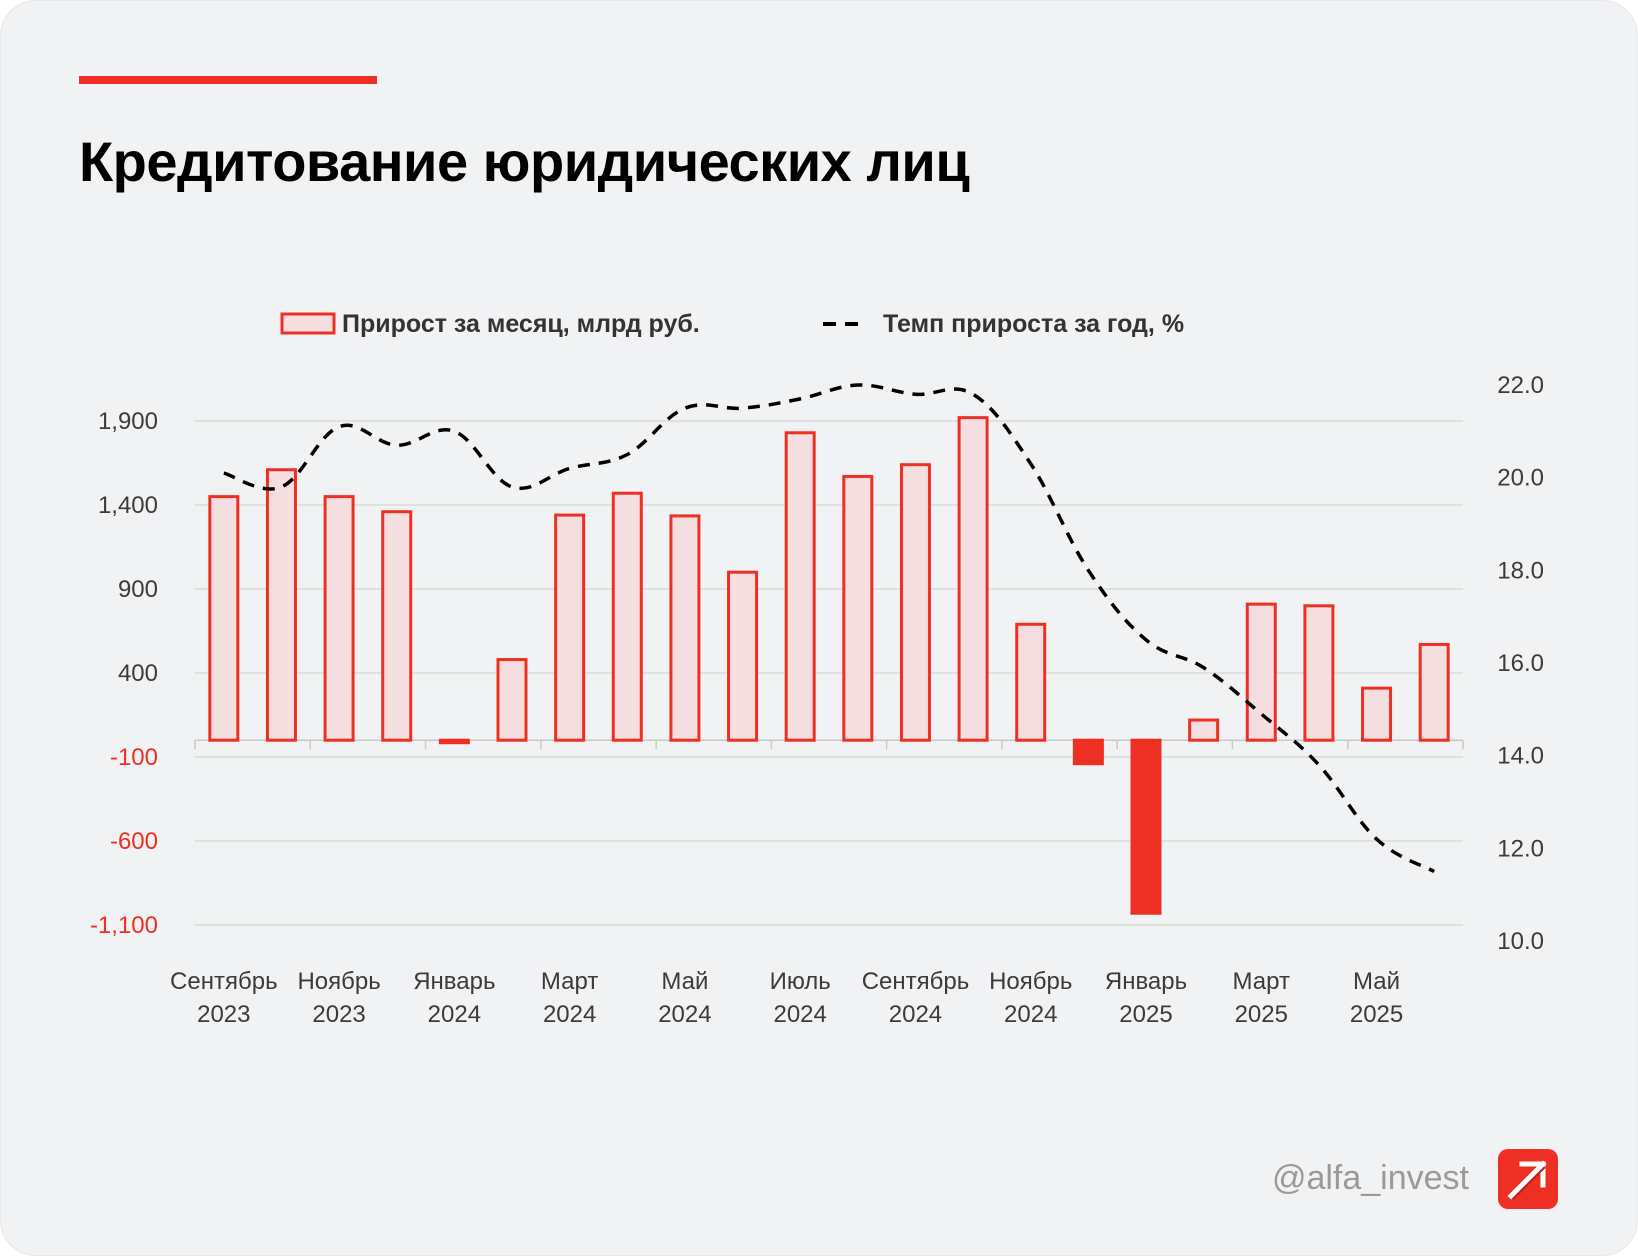  What do you see at coordinates (1520, 478) in the screenshot?
I see `y-right-tick-label: 20.0` at bounding box center [1520, 478].